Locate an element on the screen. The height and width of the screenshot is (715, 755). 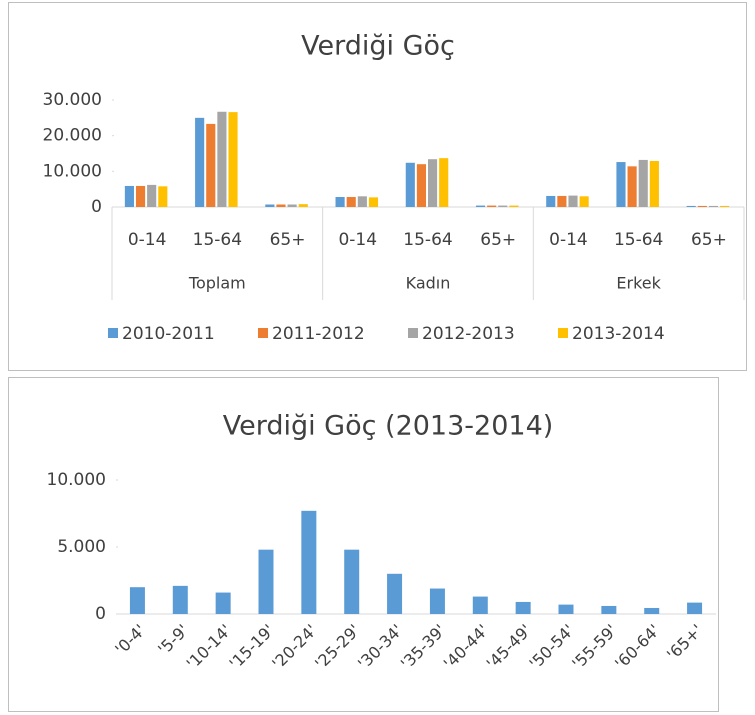
legend-label: 2010-2011 is located at coordinates (168, 334).